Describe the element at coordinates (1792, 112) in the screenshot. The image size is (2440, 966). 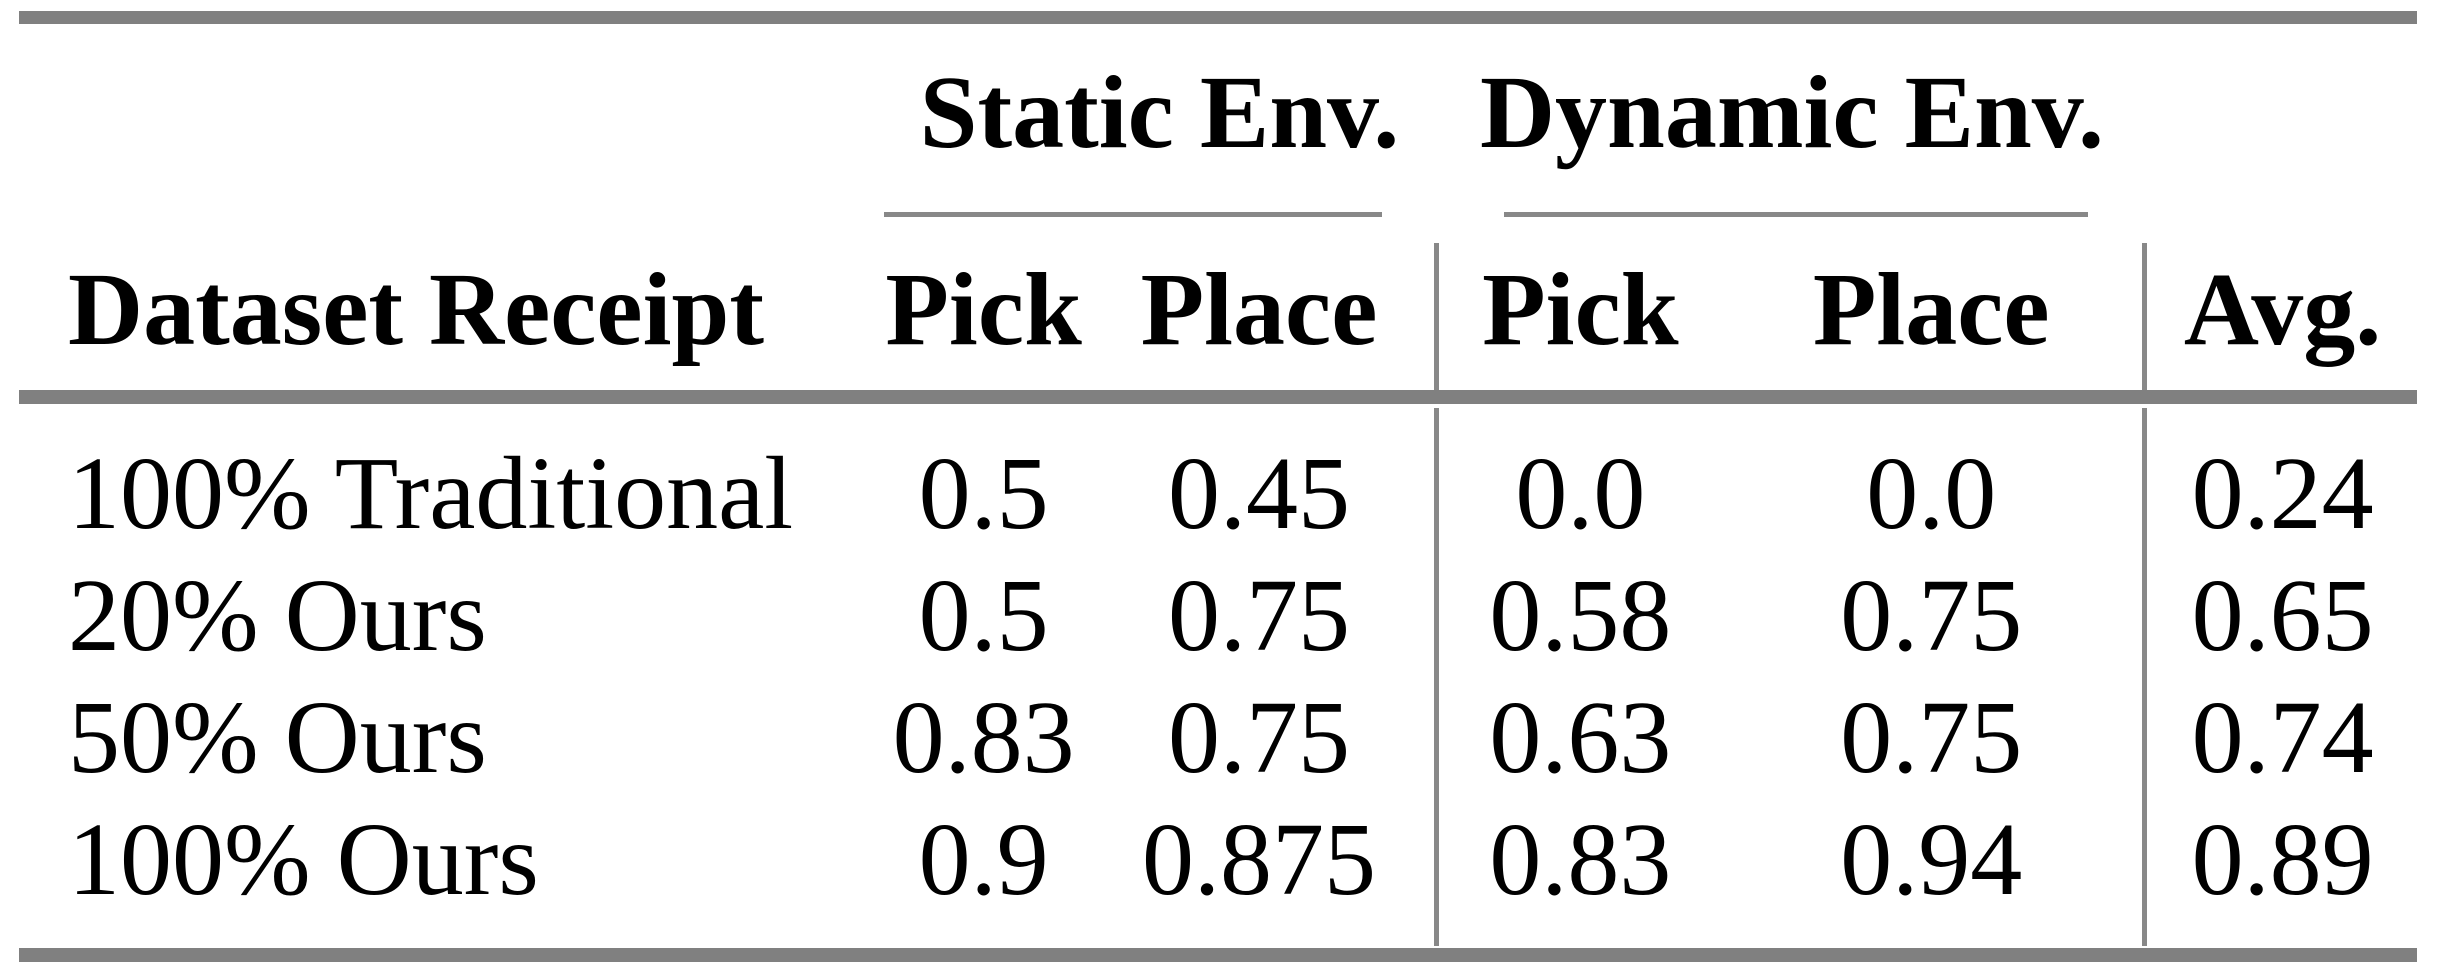
I see `dynamic-env-group-header: Dynamic Env.` at that location.